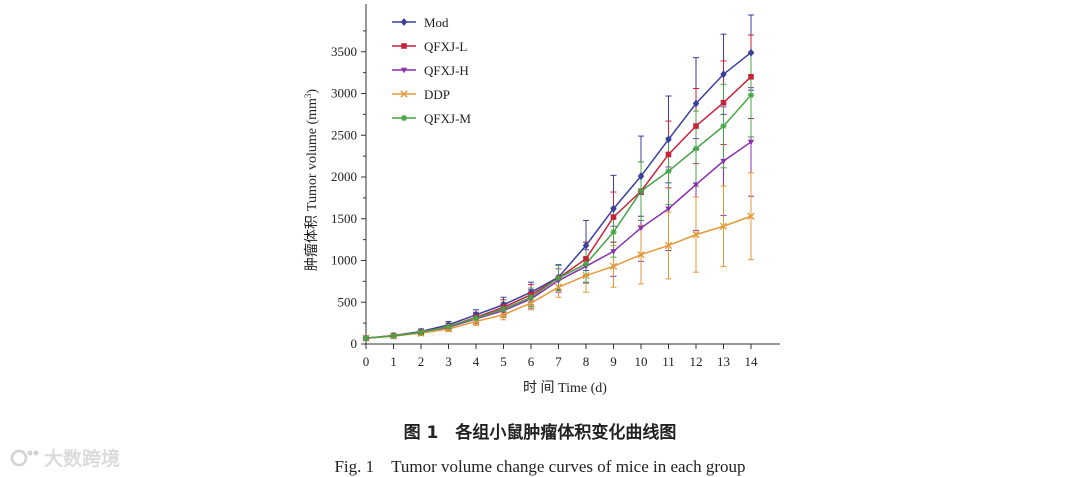 This screenshot has width=1080, height=477. What do you see at coordinates (437, 94) in the screenshot?
I see `legend-label-ddp: DDP` at bounding box center [437, 94].